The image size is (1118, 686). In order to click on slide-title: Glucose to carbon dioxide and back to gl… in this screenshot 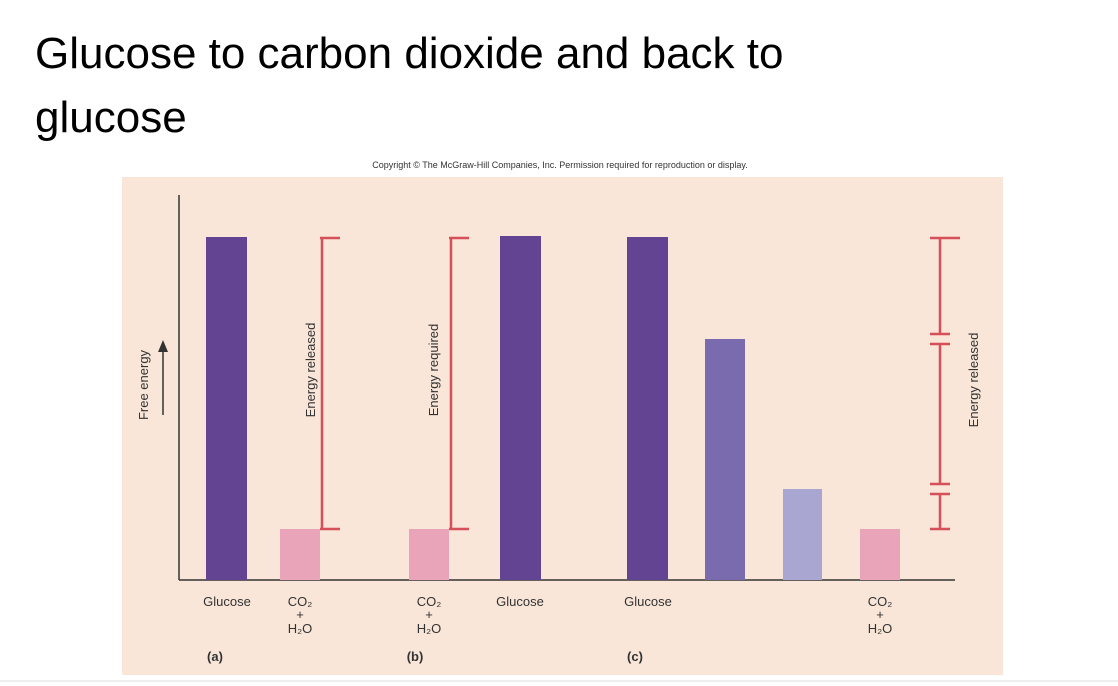, I will do `click(409, 85)`.